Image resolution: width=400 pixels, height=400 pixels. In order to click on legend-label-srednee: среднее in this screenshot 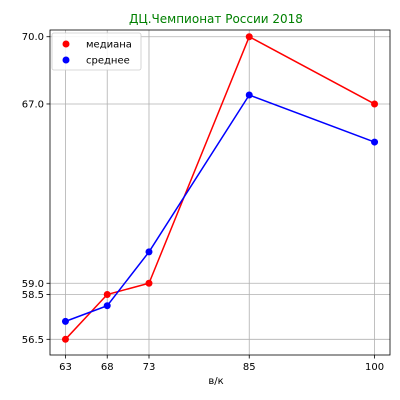, I will do `click(108, 61)`.